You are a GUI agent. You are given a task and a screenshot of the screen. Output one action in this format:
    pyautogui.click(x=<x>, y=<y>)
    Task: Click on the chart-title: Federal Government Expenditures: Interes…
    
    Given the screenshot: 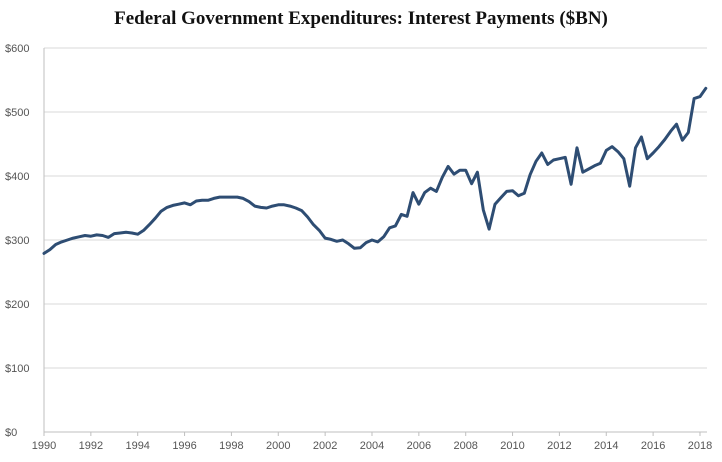 What is the action you would take?
    pyautogui.click(x=361, y=18)
    